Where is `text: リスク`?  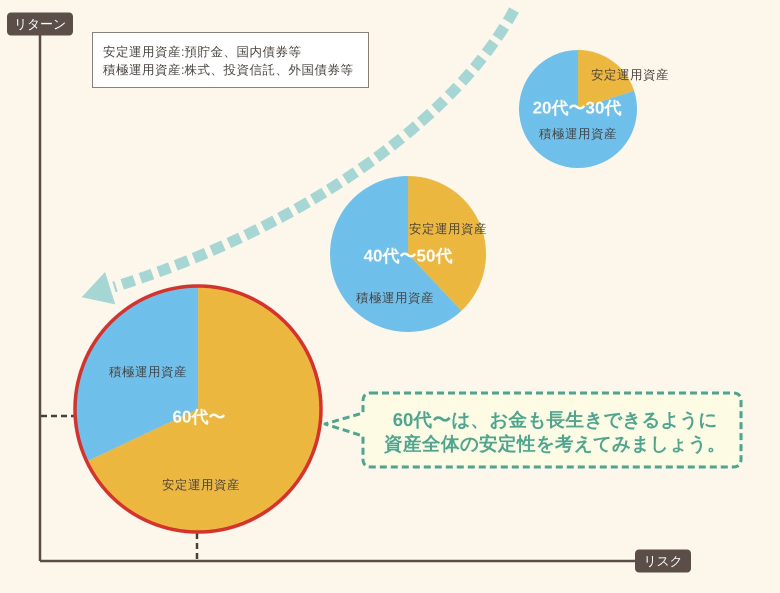
text: リスク is located at coordinates (663, 561).